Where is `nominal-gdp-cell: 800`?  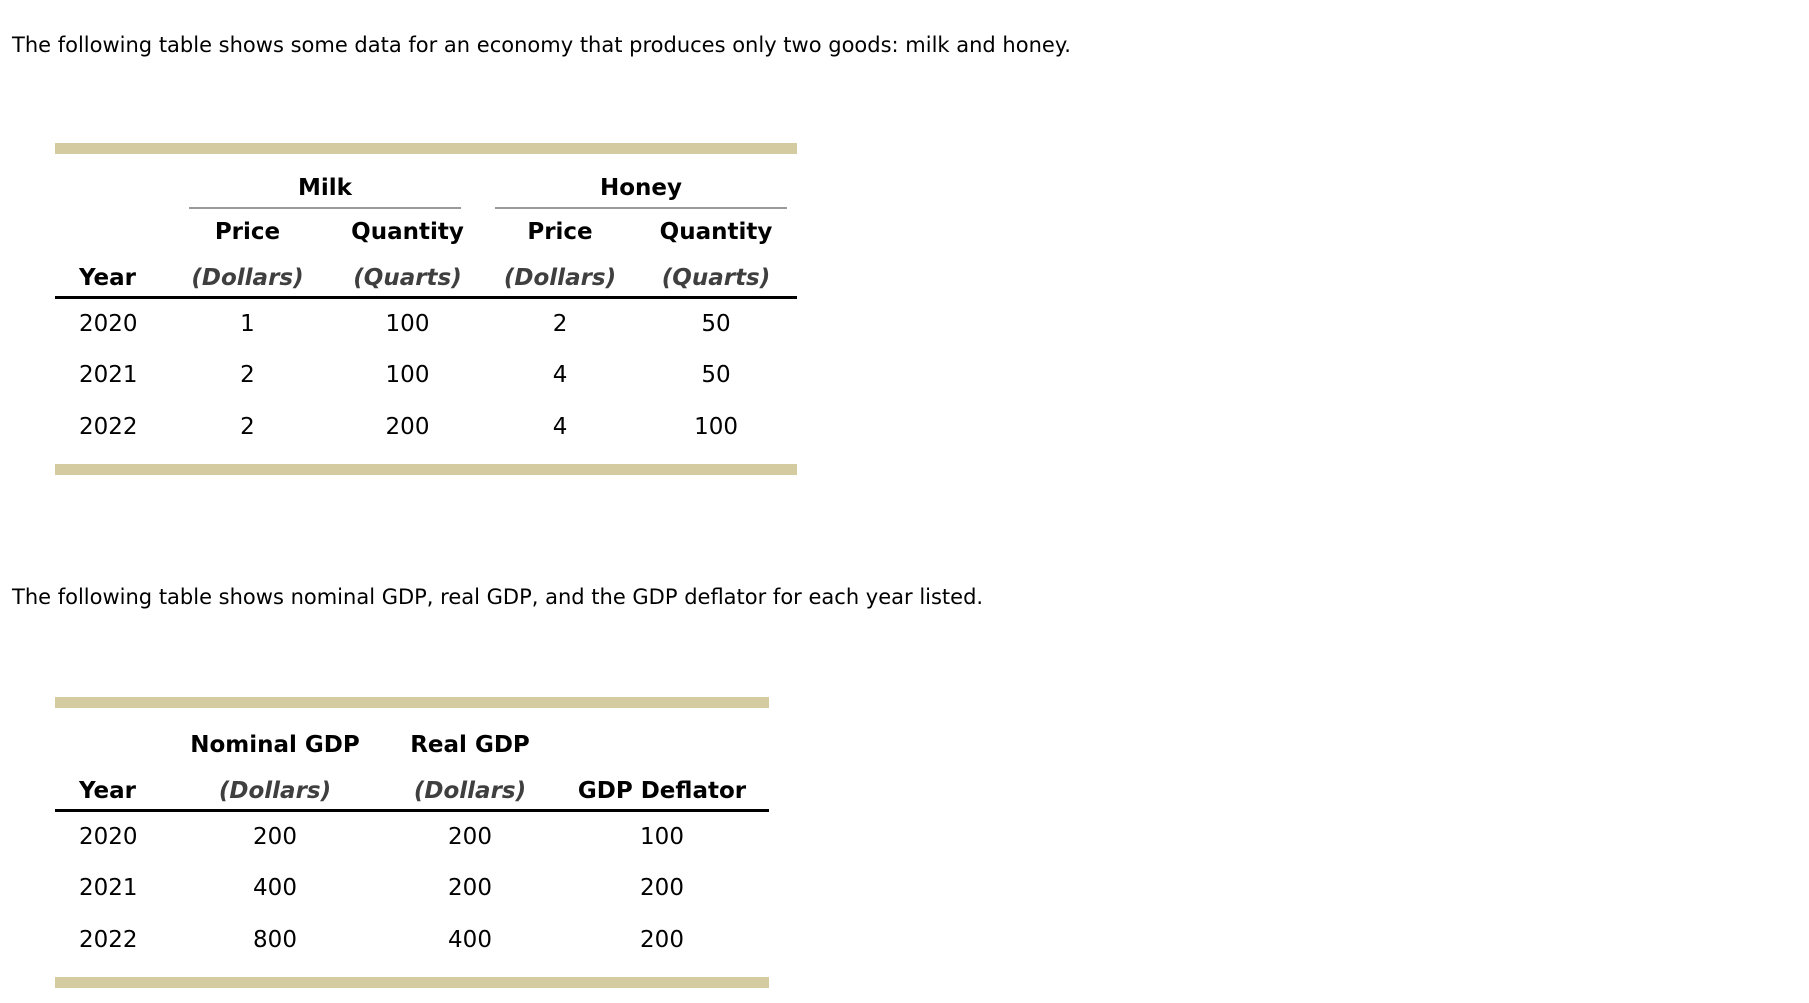
nominal-gdp-cell: 800 is located at coordinates (275, 940).